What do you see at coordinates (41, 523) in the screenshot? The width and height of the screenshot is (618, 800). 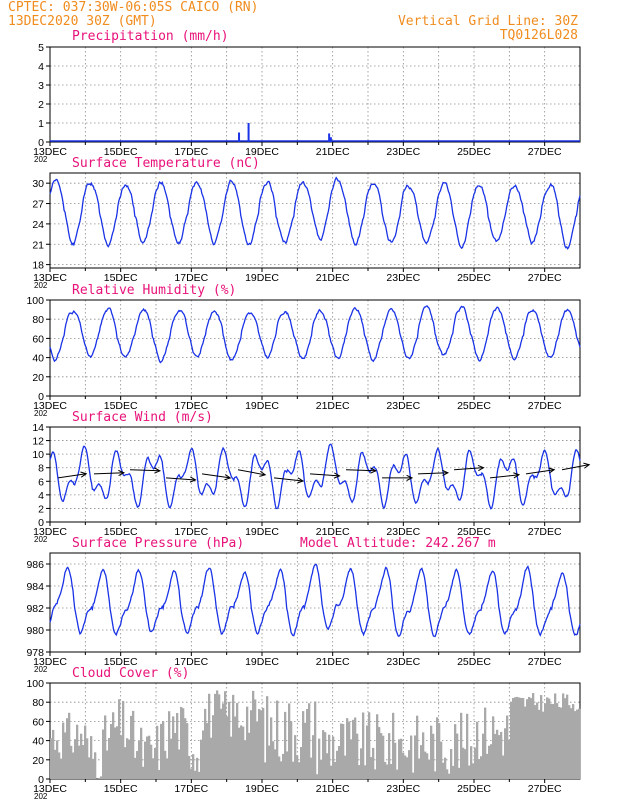 I see `y-tick-label: 0` at bounding box center [41, 523].